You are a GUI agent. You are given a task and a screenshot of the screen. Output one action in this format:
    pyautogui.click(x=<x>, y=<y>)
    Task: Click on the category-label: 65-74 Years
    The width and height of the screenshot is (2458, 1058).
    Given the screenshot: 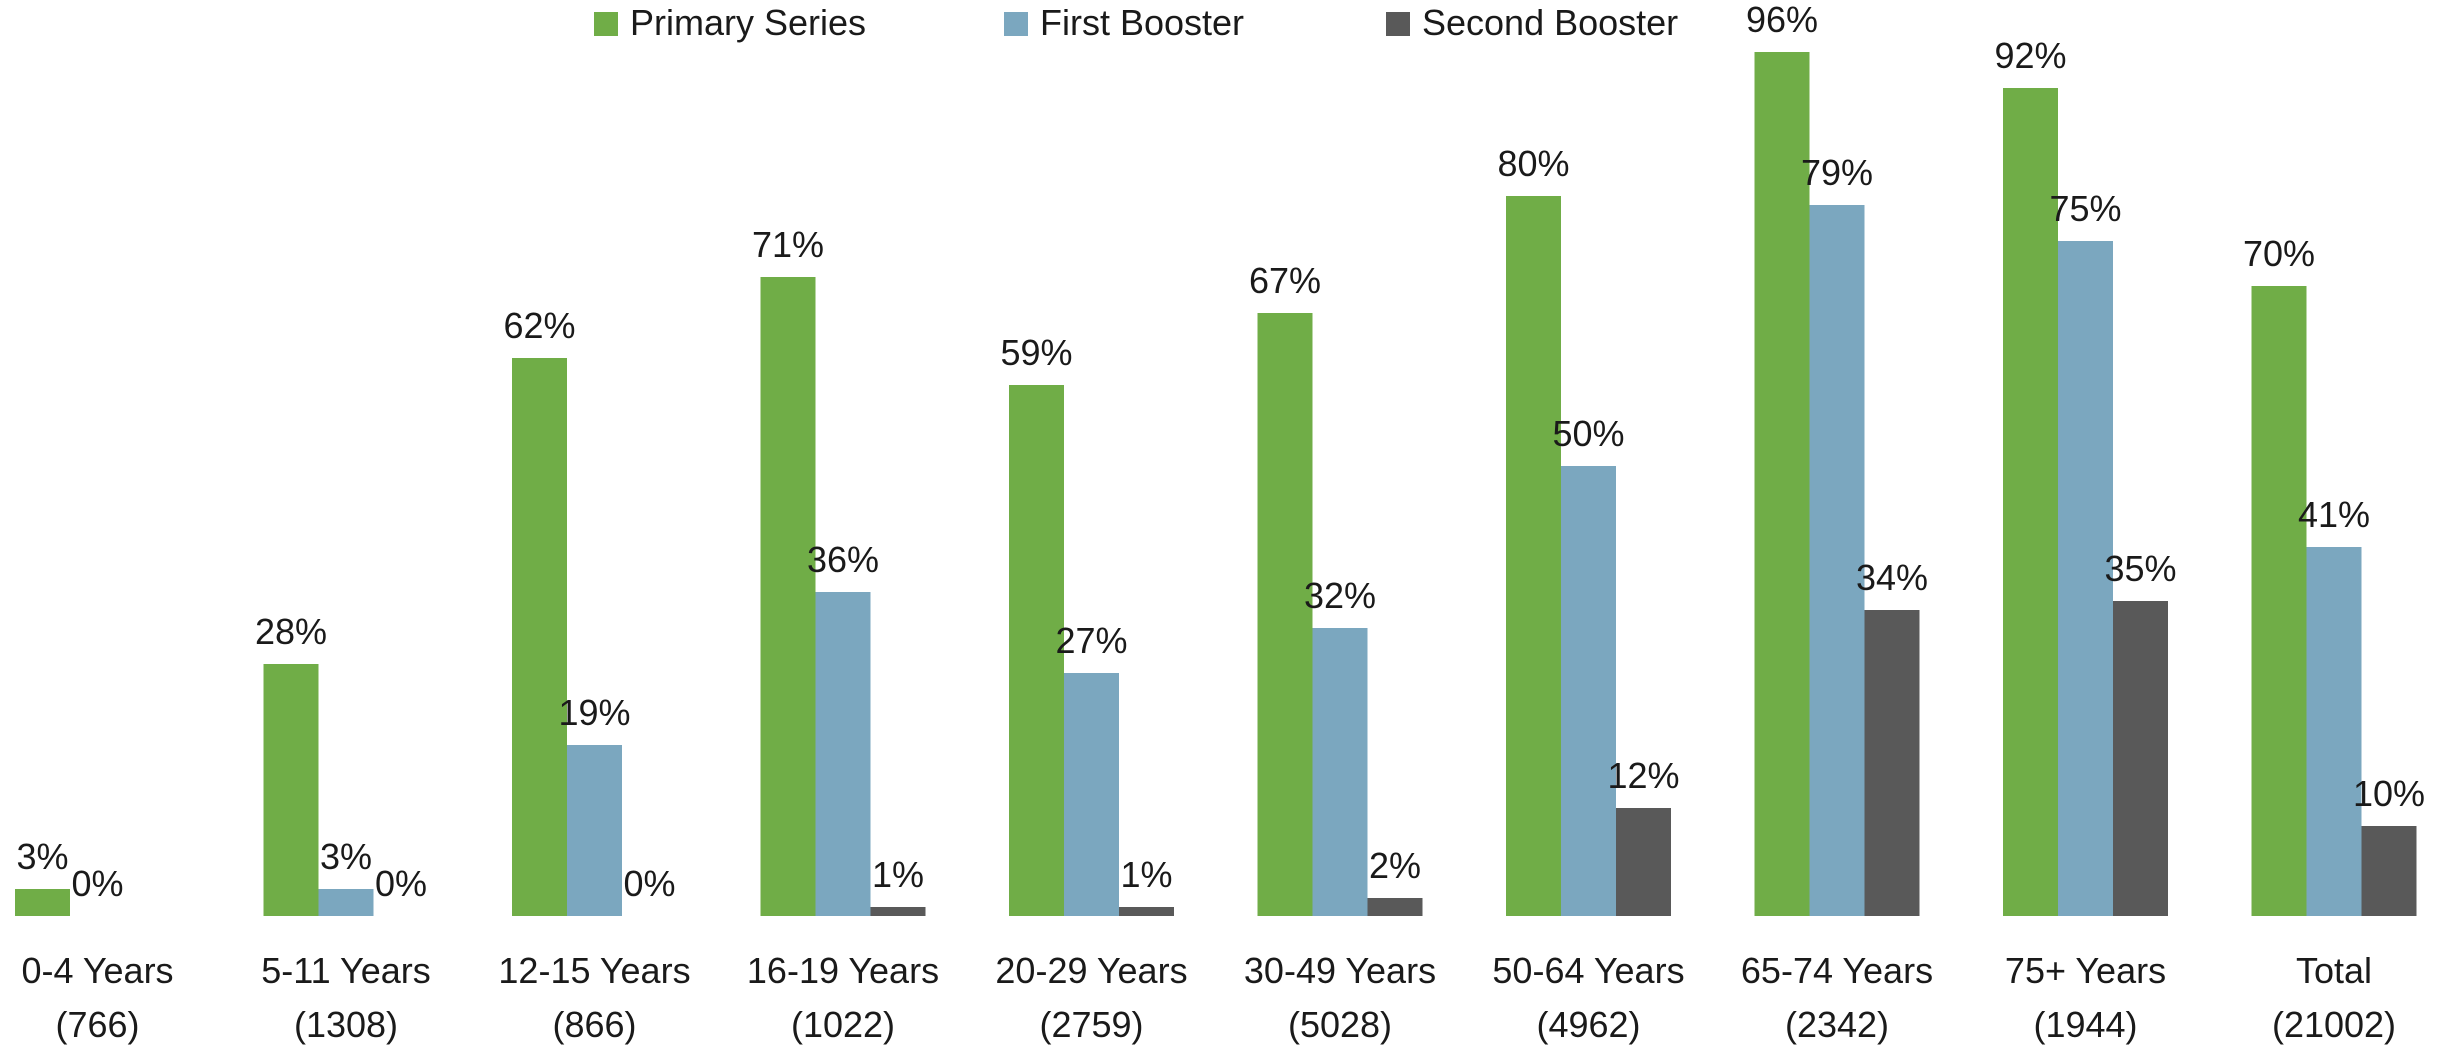 What is the action you would take?
    pyautogui.click(x=1837, y=970)
    